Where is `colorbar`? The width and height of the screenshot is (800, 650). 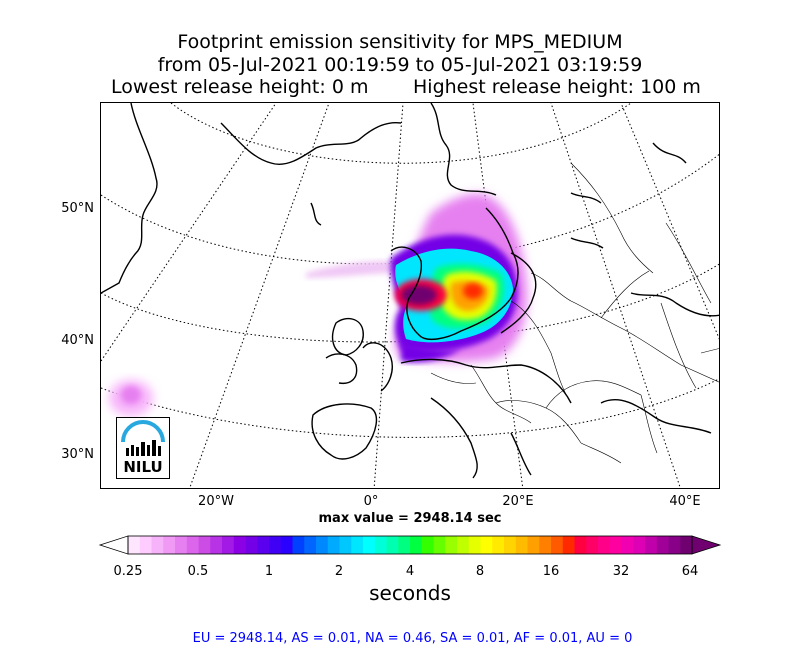
colorbar is located at coordinates (410, 545).